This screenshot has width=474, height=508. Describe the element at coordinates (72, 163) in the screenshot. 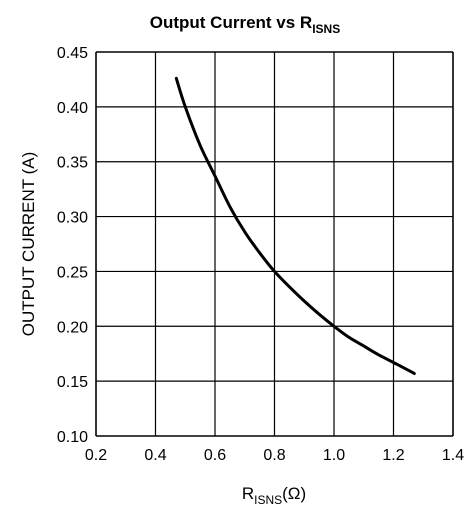

I see `y-tick-label: 0.35` at that location.